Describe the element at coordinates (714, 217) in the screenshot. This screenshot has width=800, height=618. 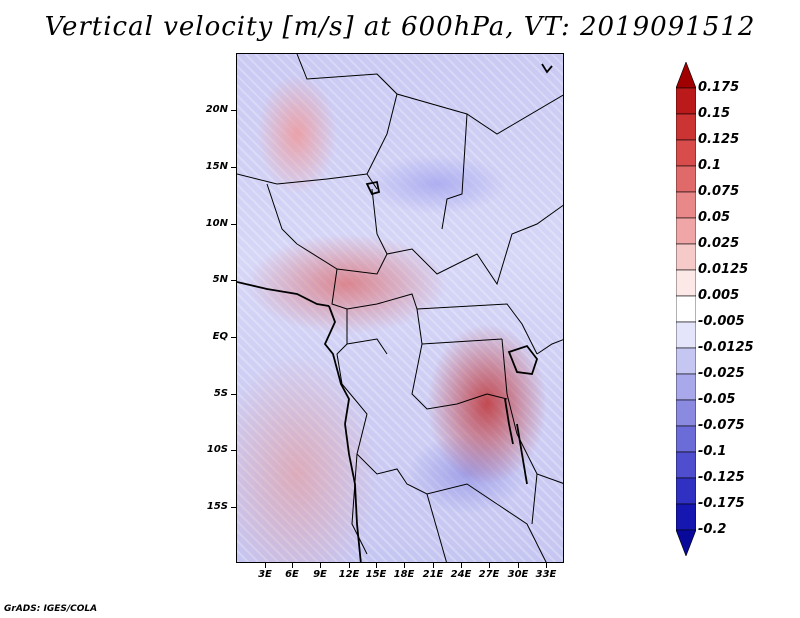
I see `colorbar-label: 0.05` at that location.